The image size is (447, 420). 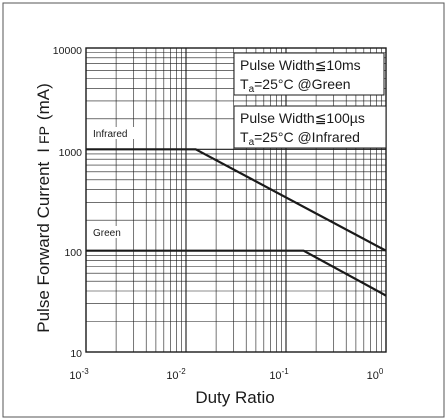 What do you see at coordinates (176, 374) in the screenshot?
I see `x-tick-1e-2: 10⁻²` at bounding box center [176, 374].